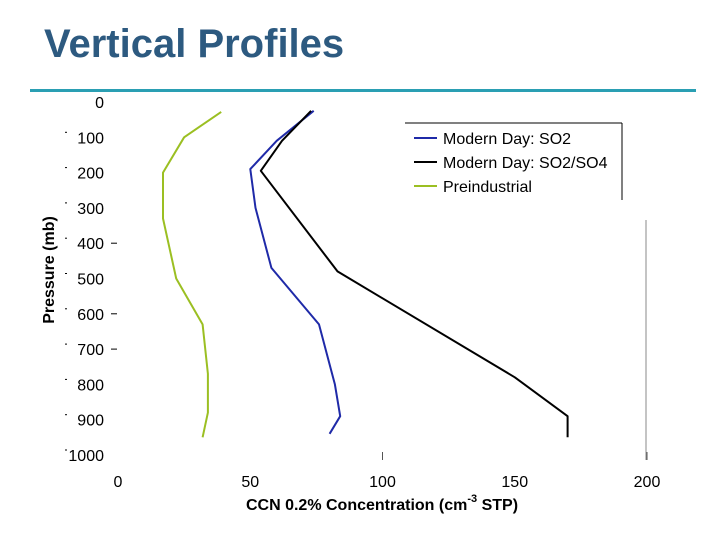 The width and height of the screenshot is (720, 540). I want to click on y-tick-label: 200, so click(90, 174).